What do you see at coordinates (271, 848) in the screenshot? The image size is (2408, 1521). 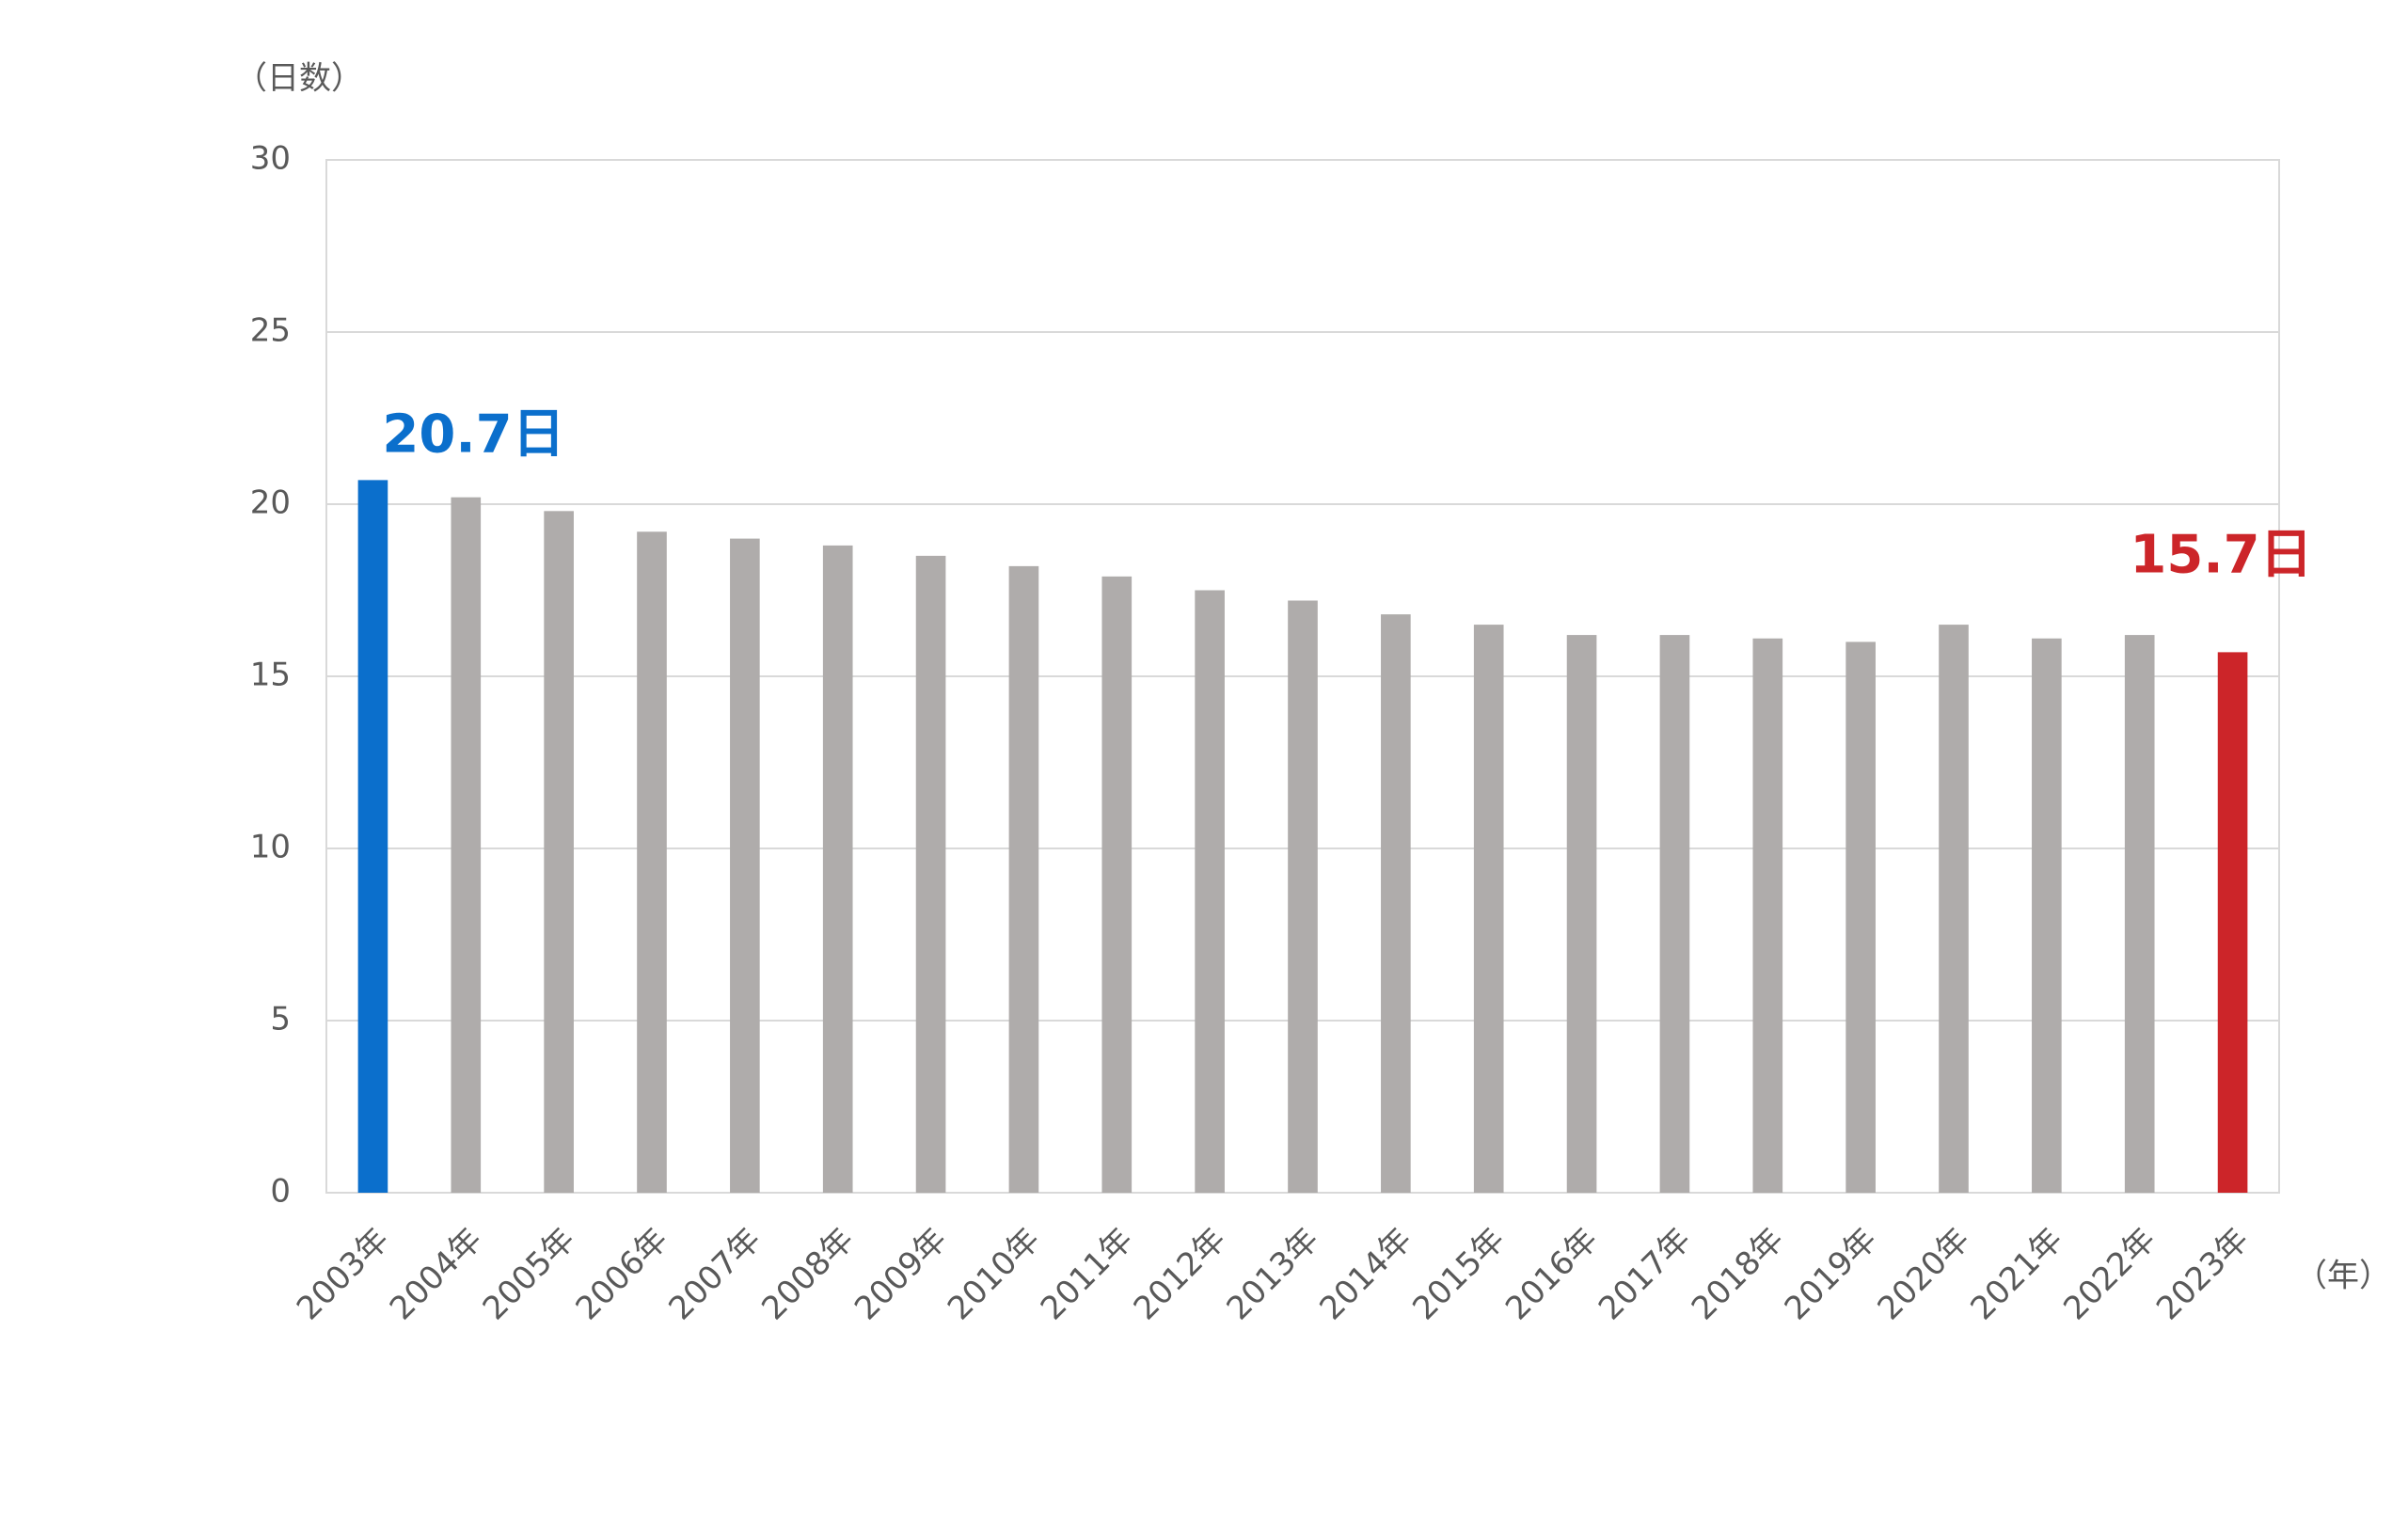 I see `y-tick-label: 10` at bounding box center [271, 848].